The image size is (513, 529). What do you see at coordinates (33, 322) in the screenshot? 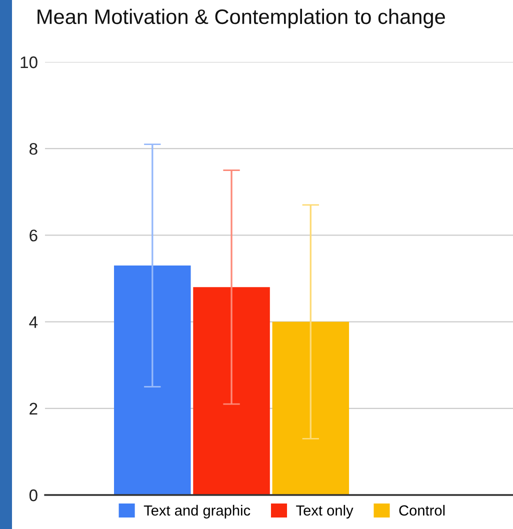
I see `y-tick-label: 4` at bounding box center [33, 322].